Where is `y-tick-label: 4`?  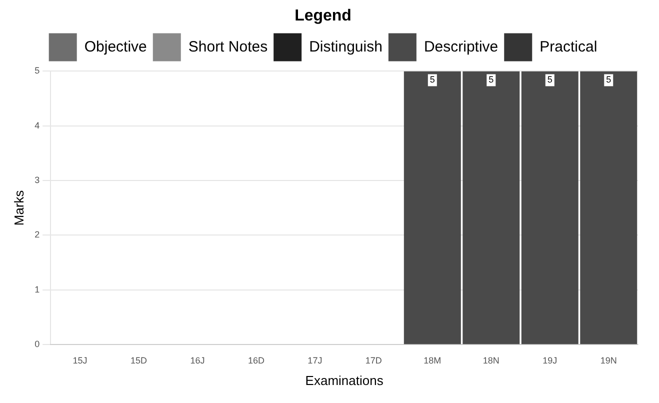 y-tick-label: 4 is located at coordinates (37, 125).